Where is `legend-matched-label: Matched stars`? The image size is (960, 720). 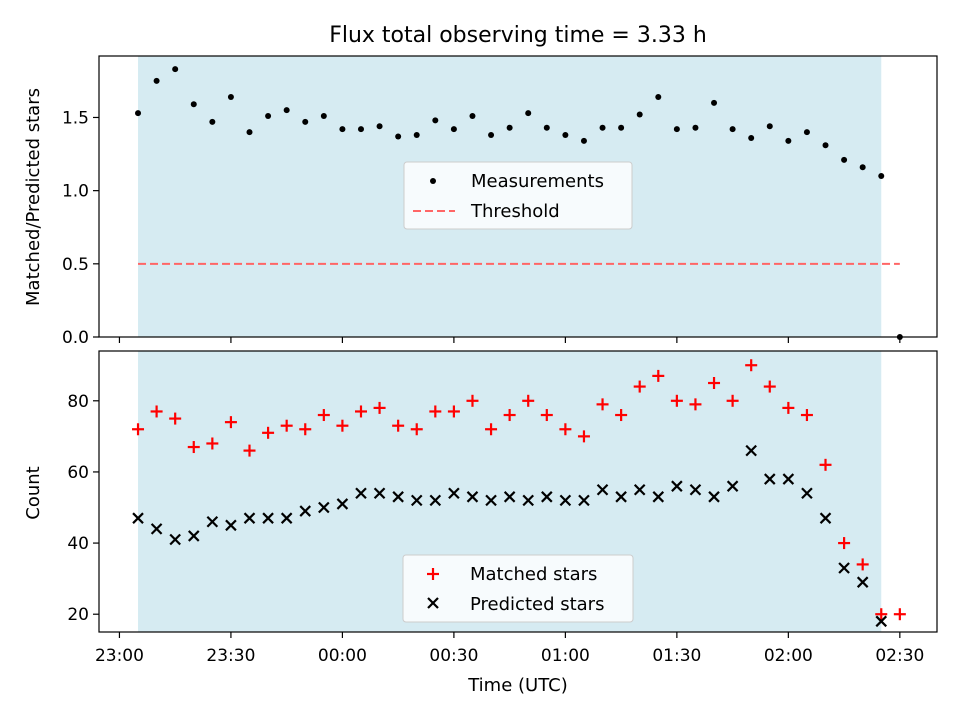
legend-matched-label: Matched stars is located at coordinates (533, 574).